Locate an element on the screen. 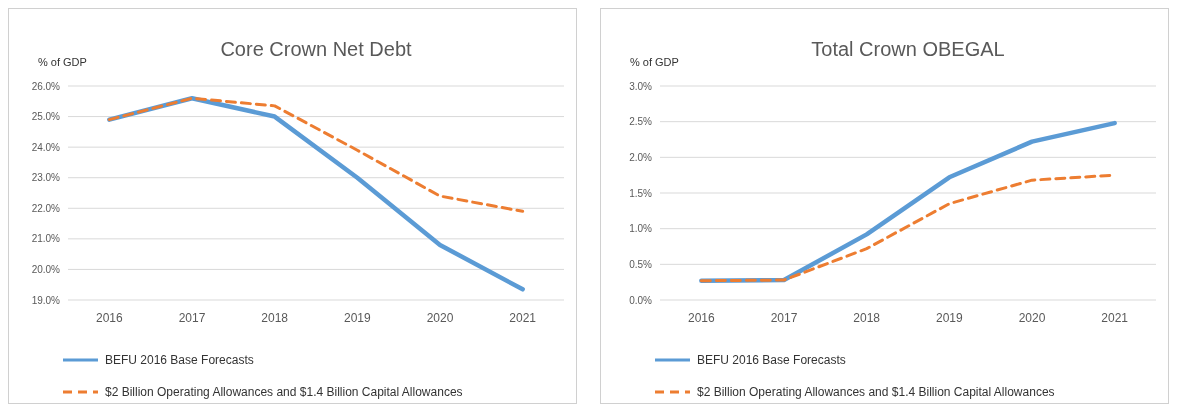 This screenshot has height=405, width=1184. y-tick-label: 21.0% is located at coordinates (46, 239).